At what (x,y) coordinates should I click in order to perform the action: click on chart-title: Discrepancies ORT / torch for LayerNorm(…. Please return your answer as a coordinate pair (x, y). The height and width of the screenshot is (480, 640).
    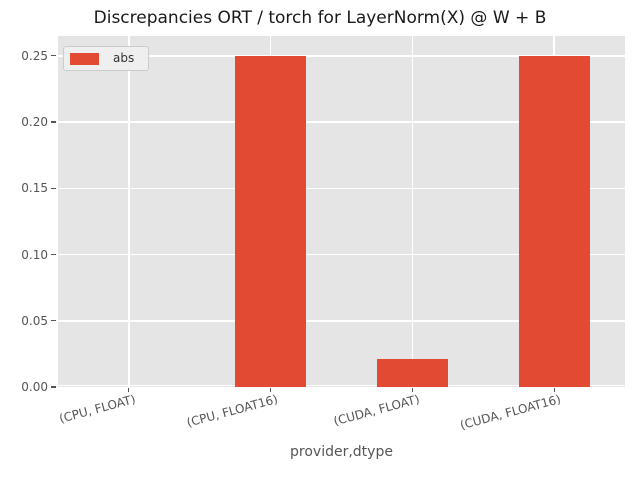
    Looking at the image, I should click on (320, 18).